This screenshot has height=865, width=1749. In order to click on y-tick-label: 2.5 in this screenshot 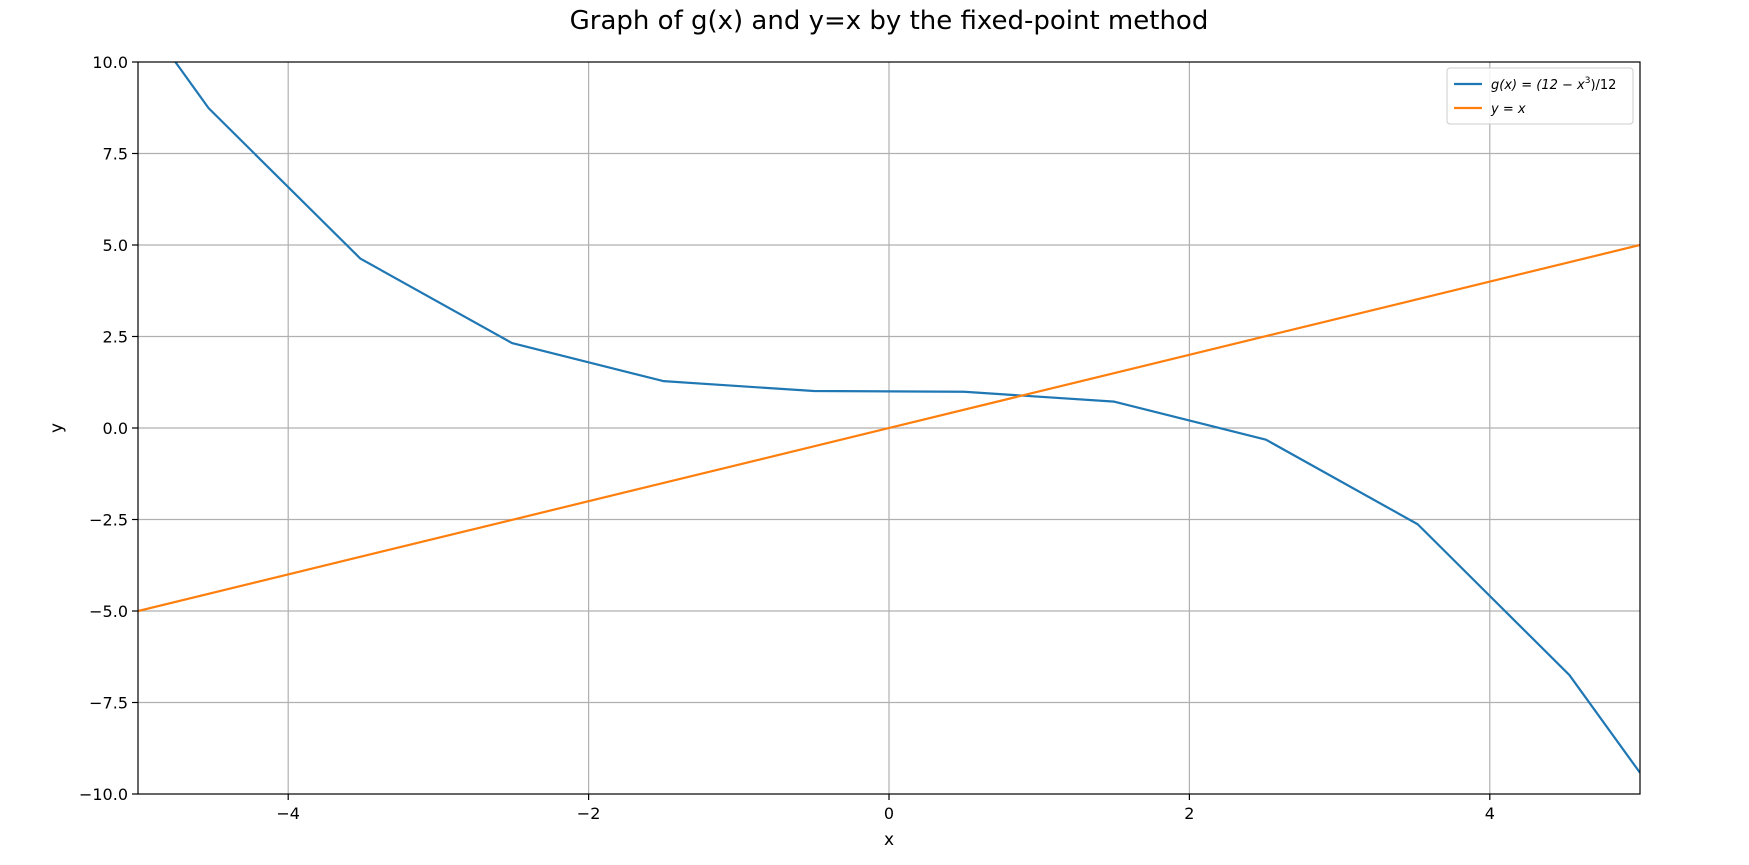, I will do `click(115, 337)`.